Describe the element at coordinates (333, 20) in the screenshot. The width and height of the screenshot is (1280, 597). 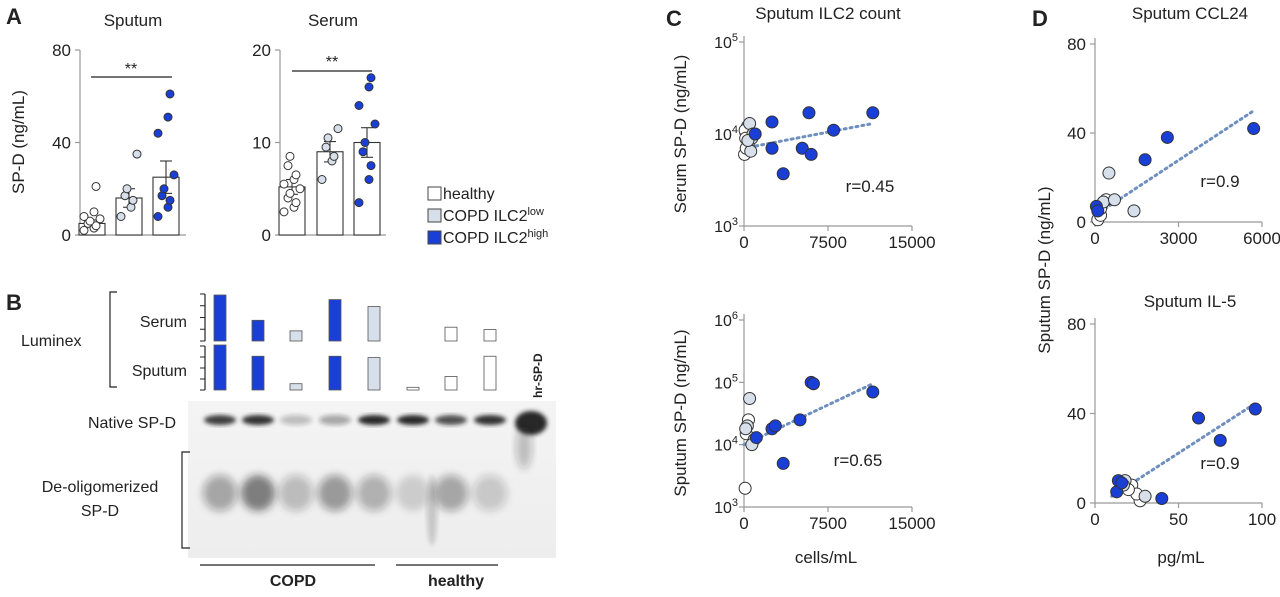
I see `chart-title: Serum` at that location.